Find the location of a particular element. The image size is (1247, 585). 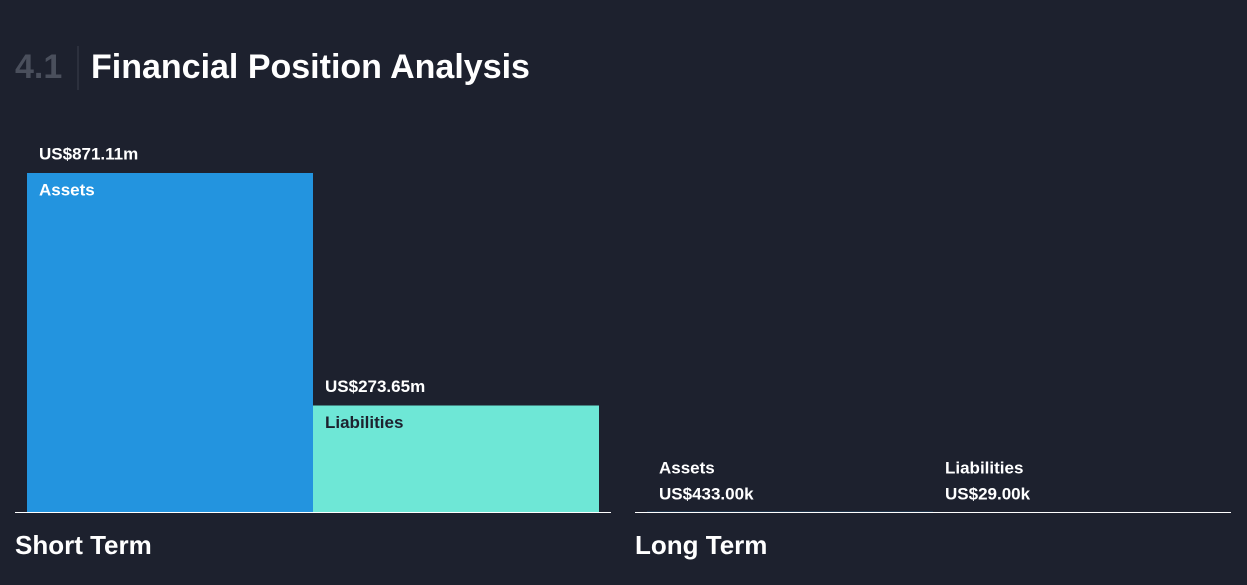

section-number: 4.1 is located at coordinates (38, 67).